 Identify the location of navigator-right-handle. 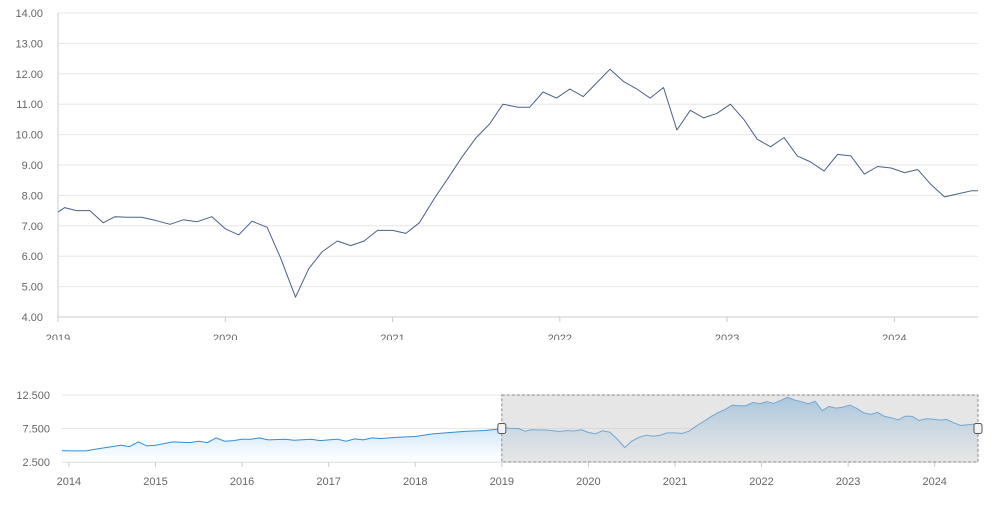
(978, 428).